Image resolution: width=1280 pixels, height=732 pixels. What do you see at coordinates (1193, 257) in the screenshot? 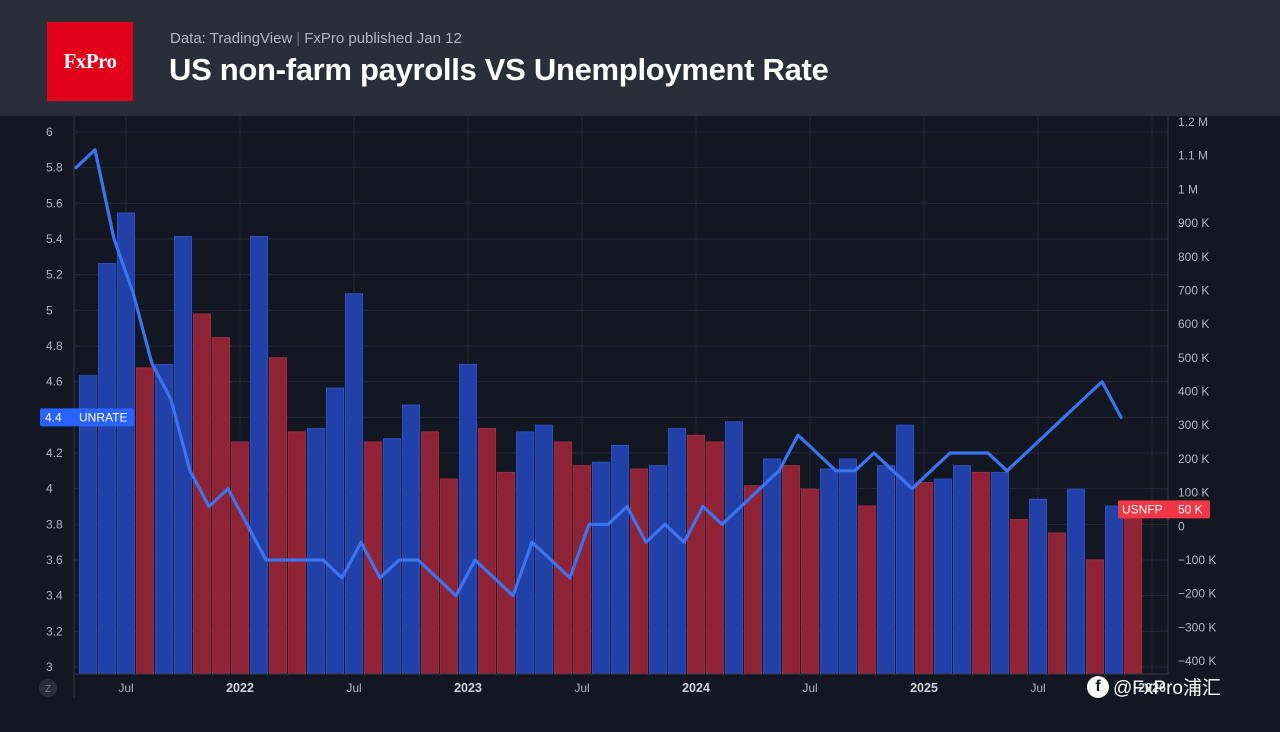
I see `right-tick-label: 800 K` at bounding box center [1193, 257].